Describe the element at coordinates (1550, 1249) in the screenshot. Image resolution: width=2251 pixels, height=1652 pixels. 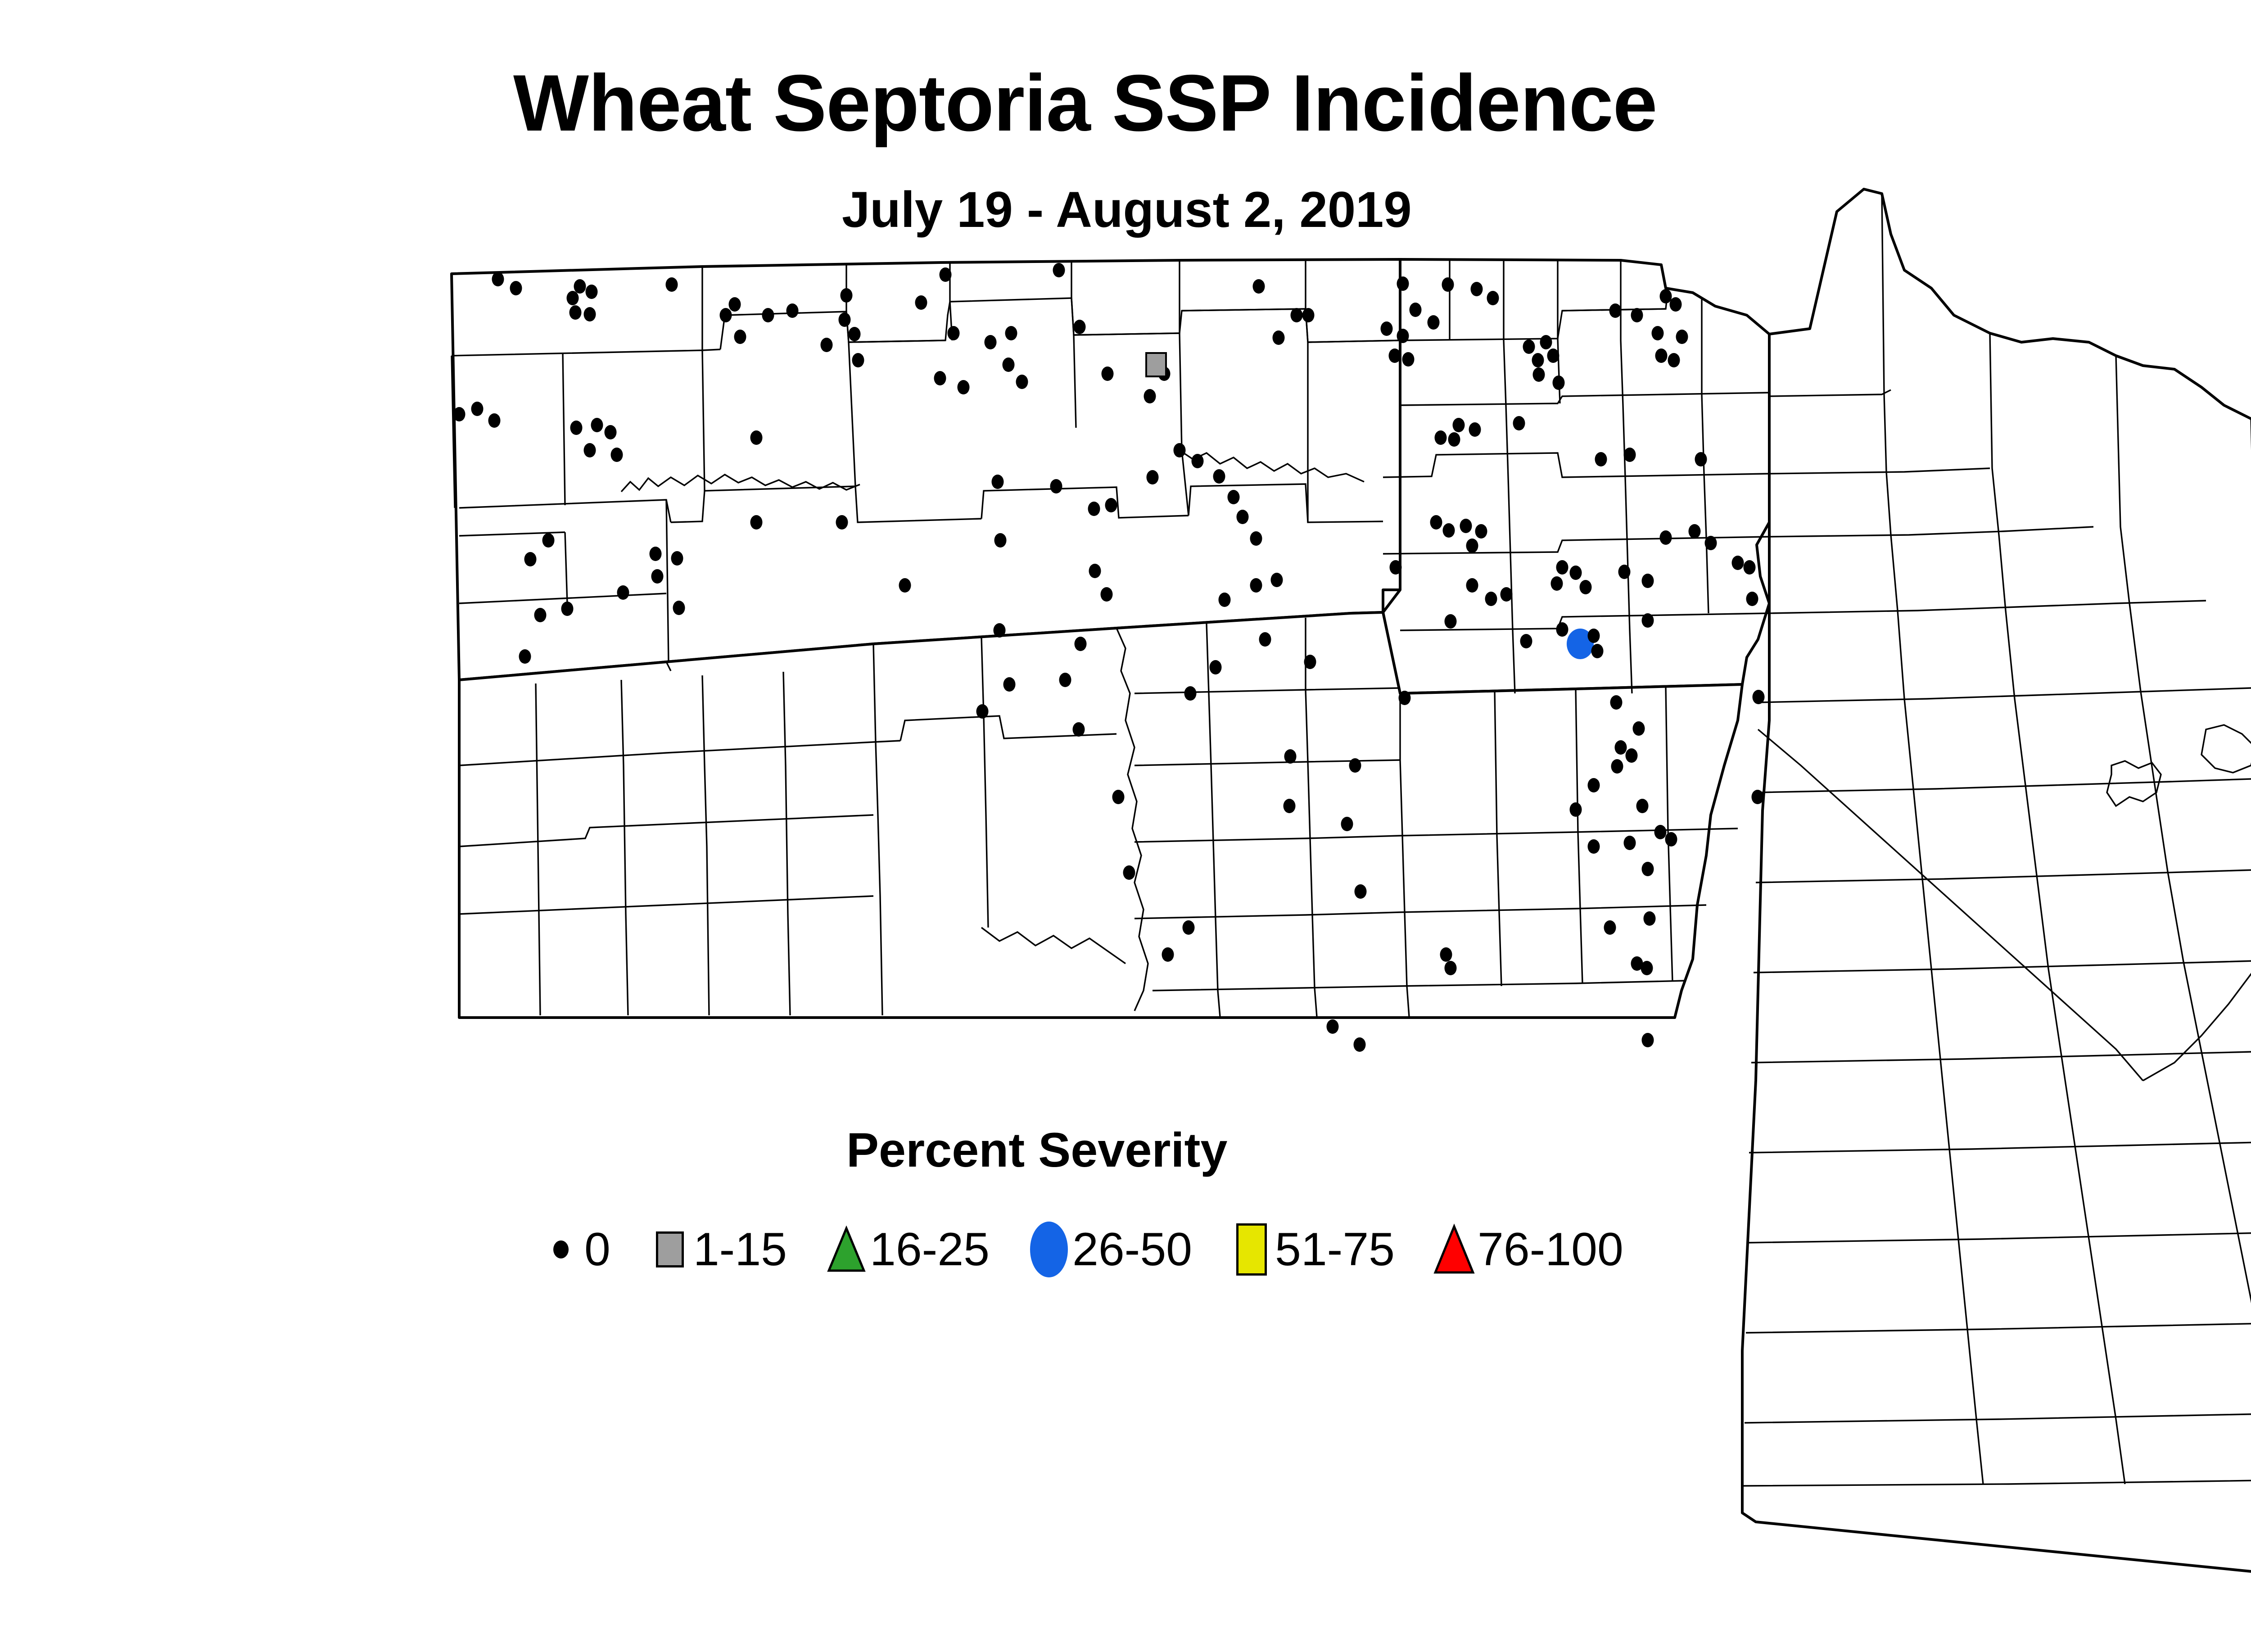
I see `legend-label-76-100: 76-100` at that location.